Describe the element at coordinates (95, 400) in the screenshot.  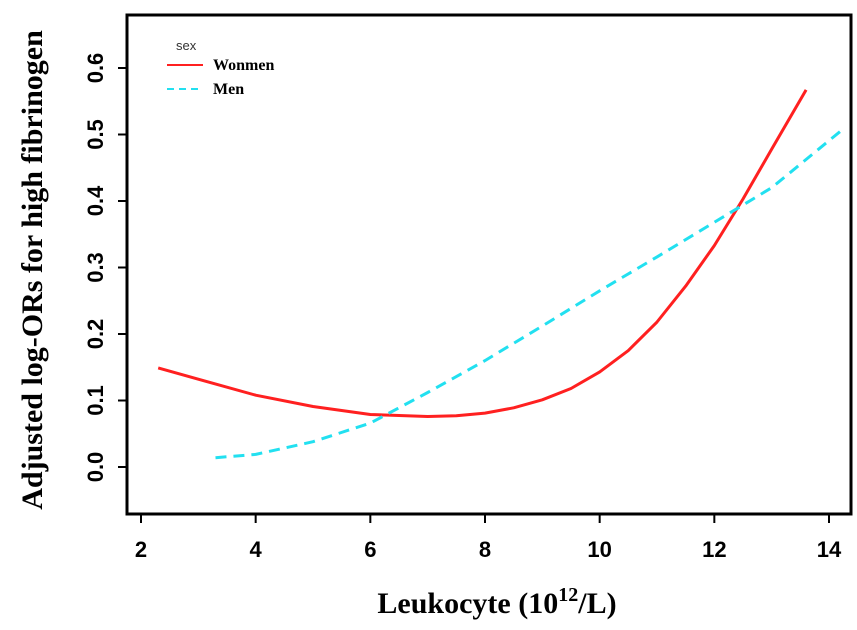
I see `y-tick-label: 0.1` at that location.